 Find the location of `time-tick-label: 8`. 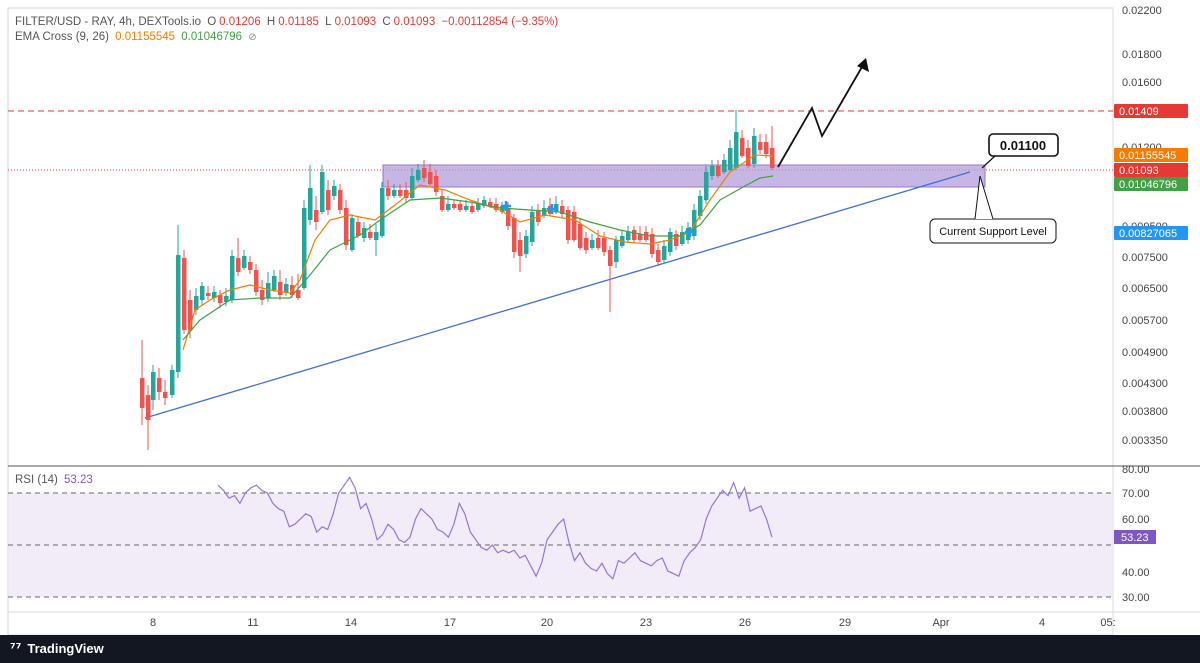

time-tick-label: 8 is located at coordinates (153, 623).